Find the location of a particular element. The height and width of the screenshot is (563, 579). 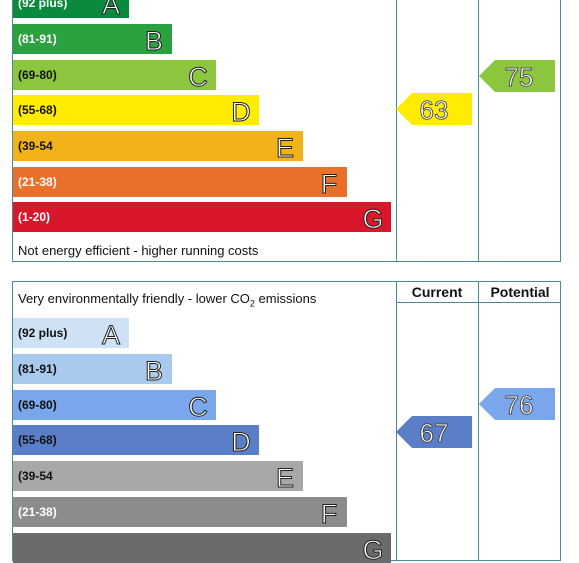

energy-band-letter: G is located at coordinates (372, 217).